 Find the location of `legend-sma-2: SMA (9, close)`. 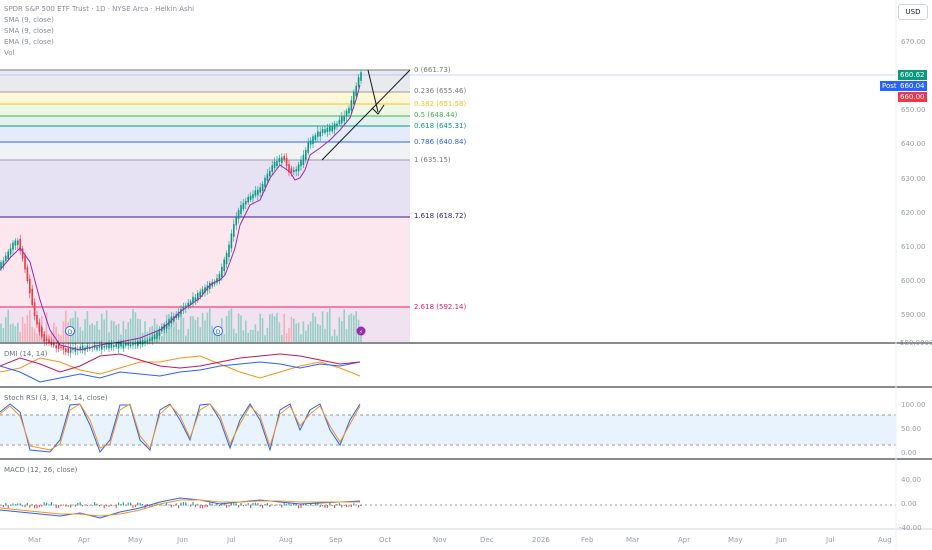

legend-sma-2: SMA (9, close) is located at coordinates (29, 31).